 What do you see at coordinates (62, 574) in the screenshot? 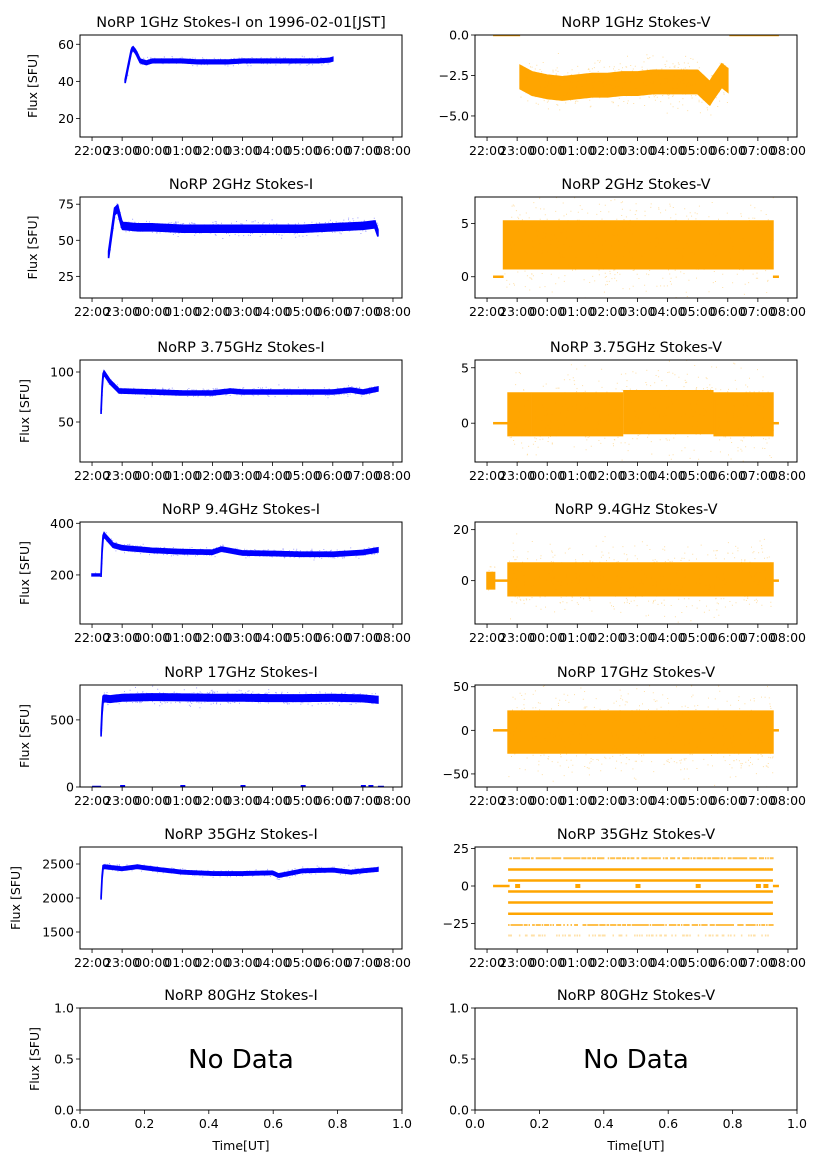
I see `y-tick-label: 200` at bounding box center [62, 574].